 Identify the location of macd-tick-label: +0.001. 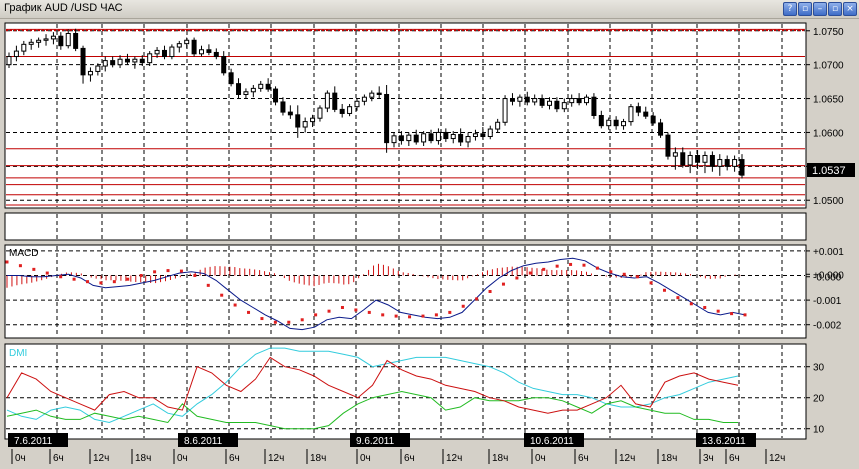
(828, 252).